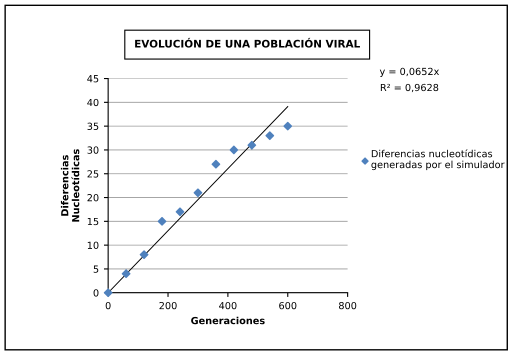 The height and width of the screenshot is (357, 515). Describe the element at coordinates (92, 126) in the screenshot. I see `y-tick-label: 35` at that location.